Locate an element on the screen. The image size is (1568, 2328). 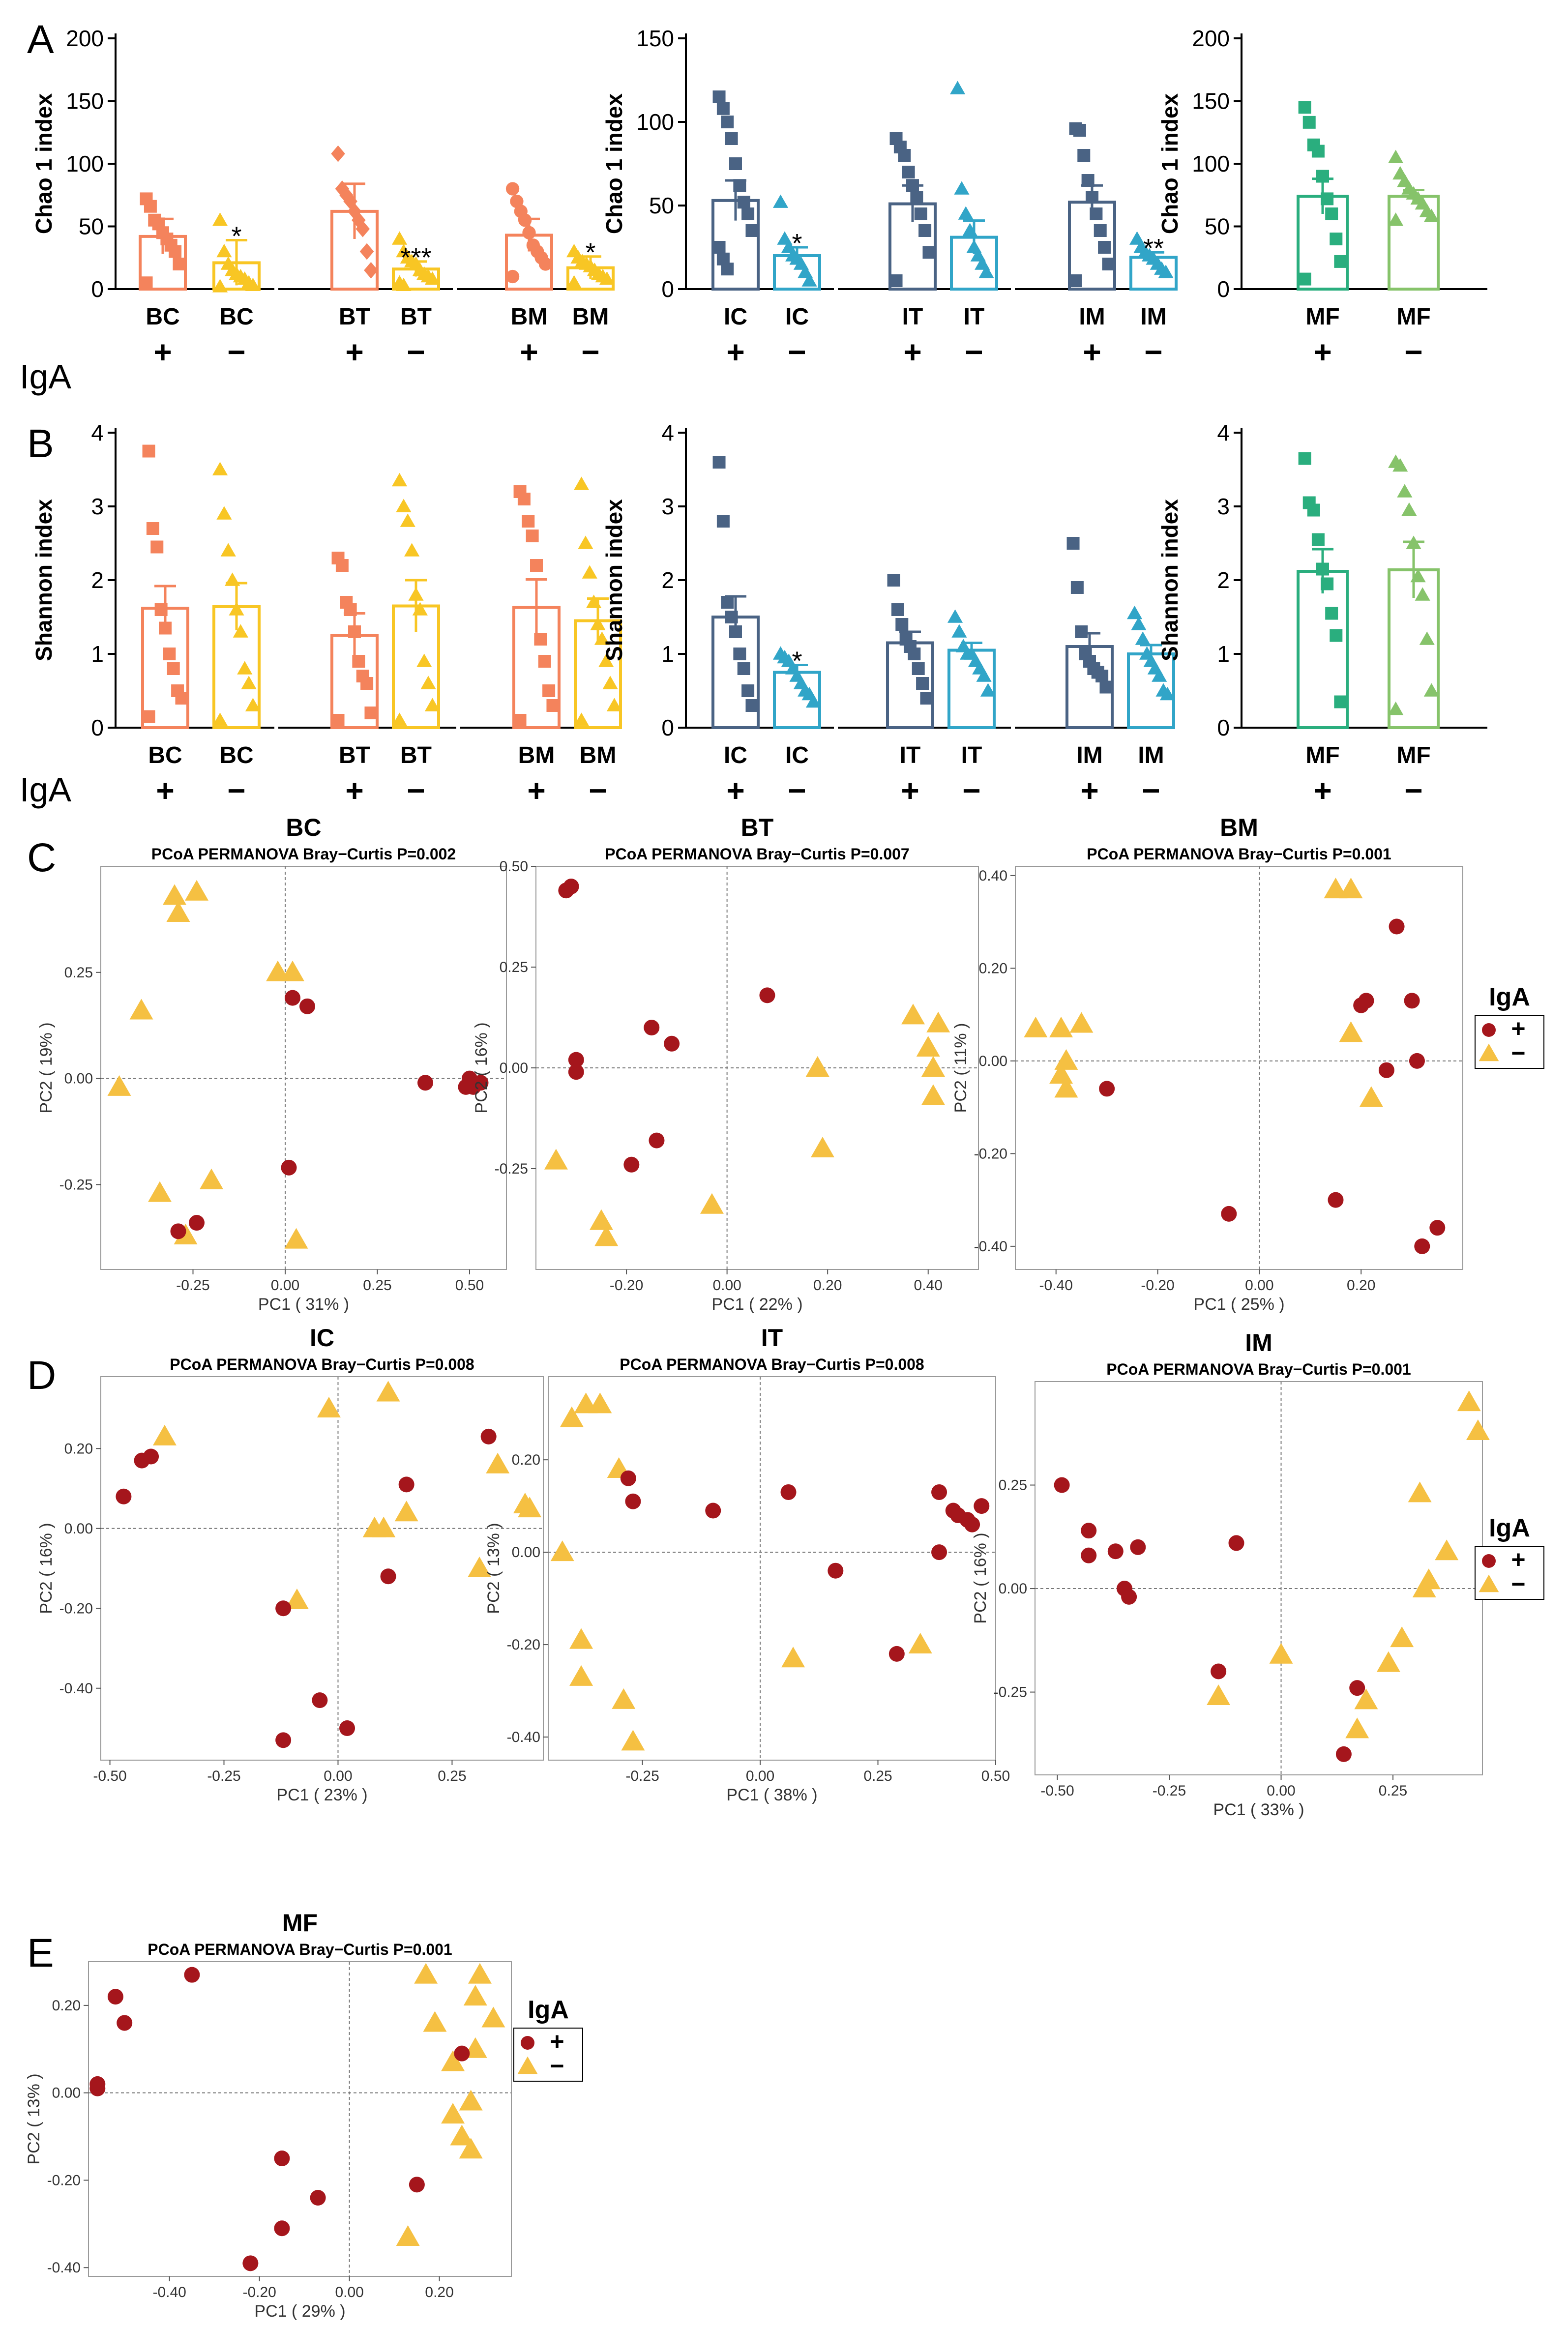
y-tick-label: 0.20 is located at coordinates (66, 2006).